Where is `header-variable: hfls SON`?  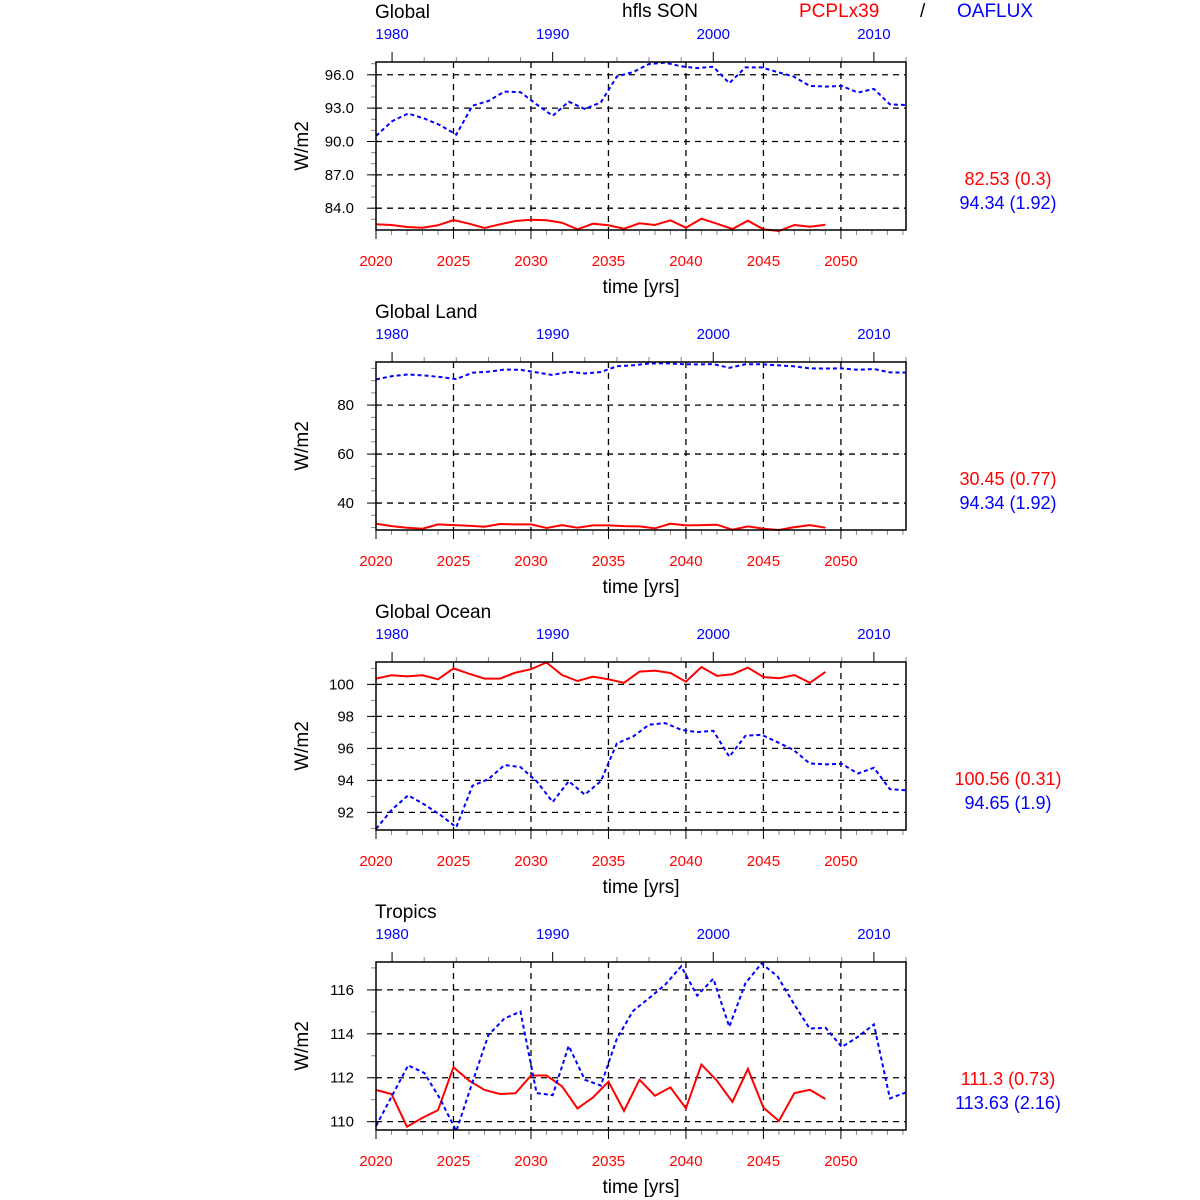 header-variable: hfls SON is located at coordinates (660, 11).